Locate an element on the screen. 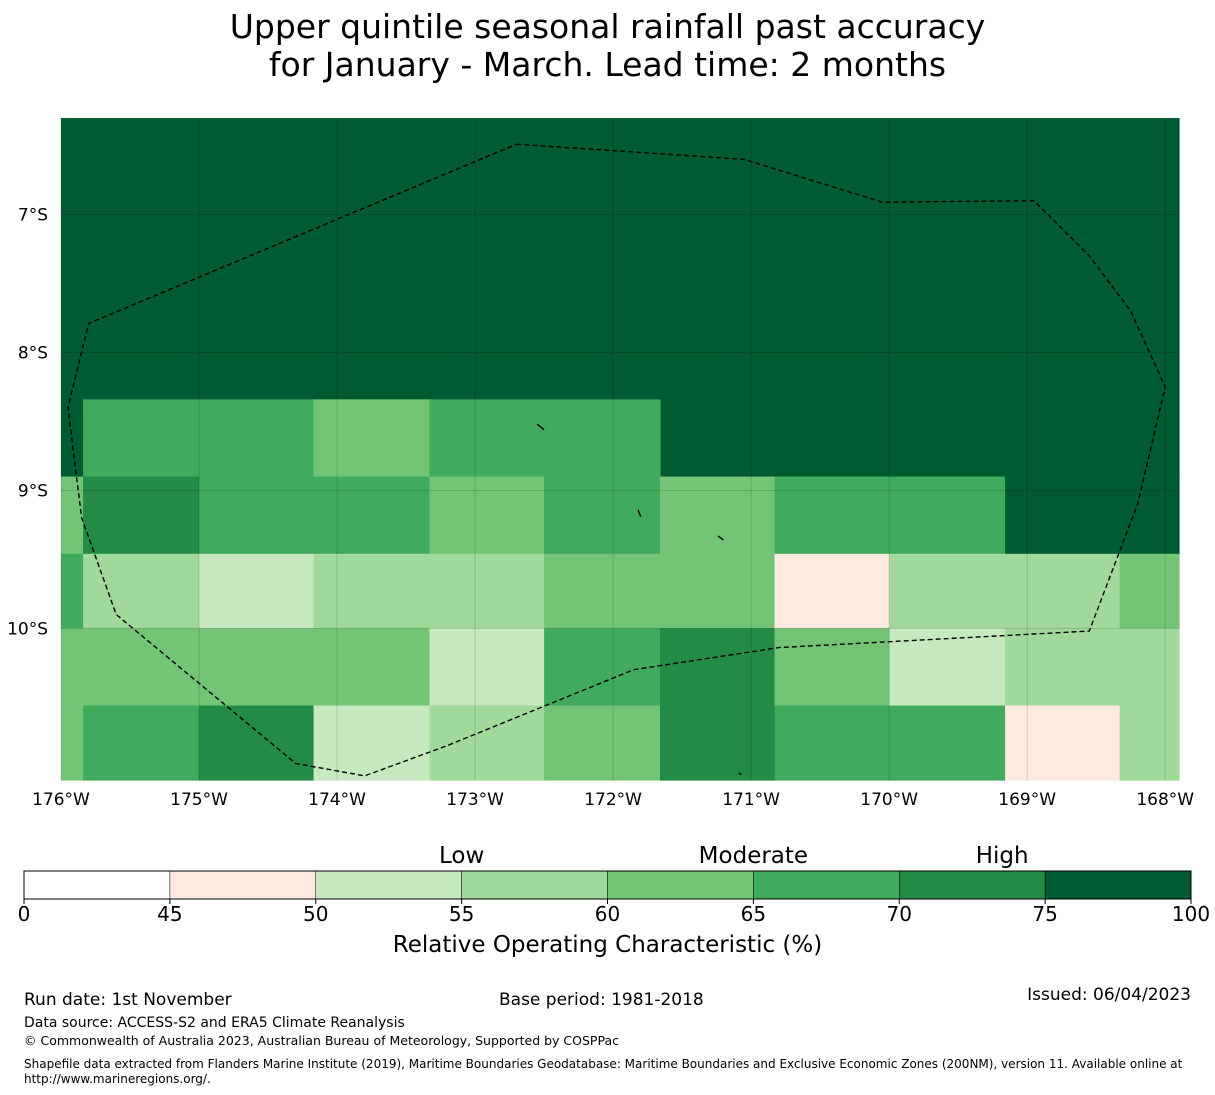 The width and height of the screenshot is (1215, 1095). x-tick-label: 171°W is located at coordinates (751, 800).